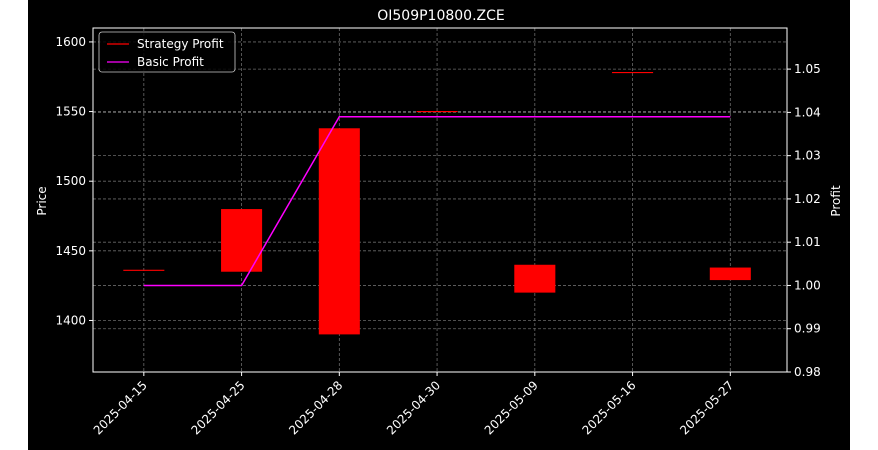 The width and height of the screenshot is (878, 450). I want to click on legend-label: Strategy Profit, so click(180, 44).